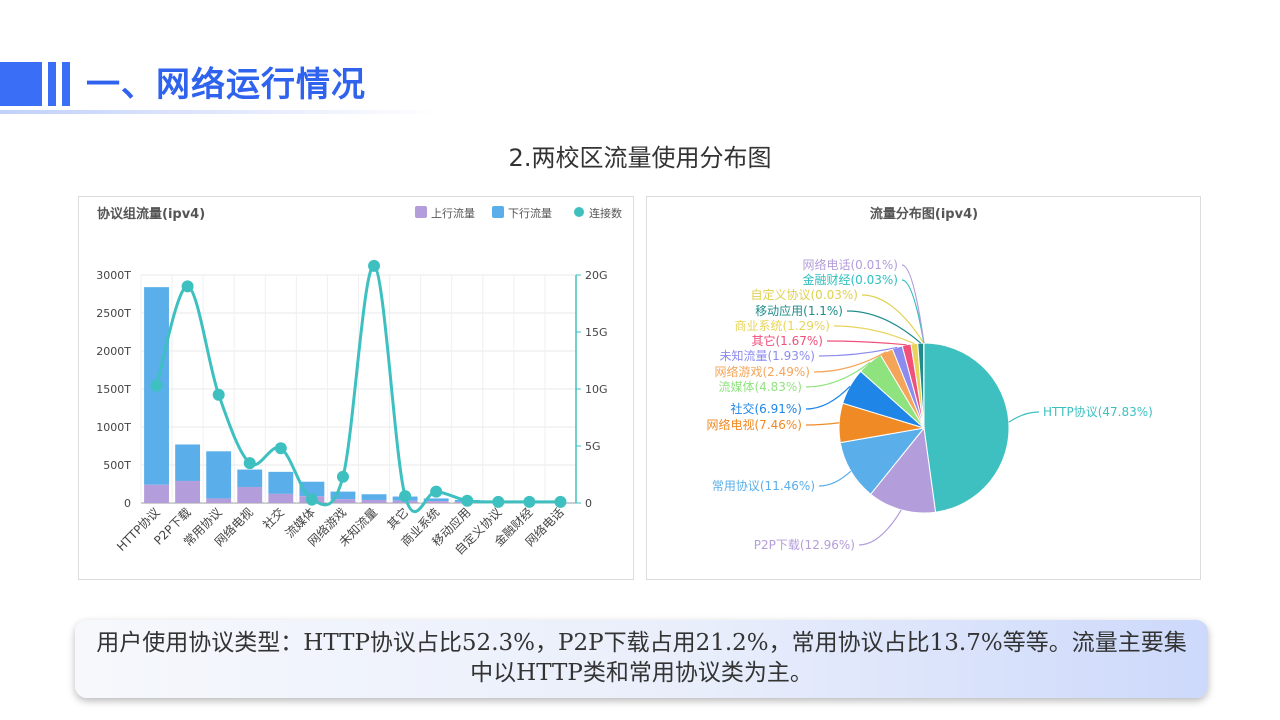  Describe the element at coordinates (220, 112) in the screenshot. I see `header-underline` at that location.